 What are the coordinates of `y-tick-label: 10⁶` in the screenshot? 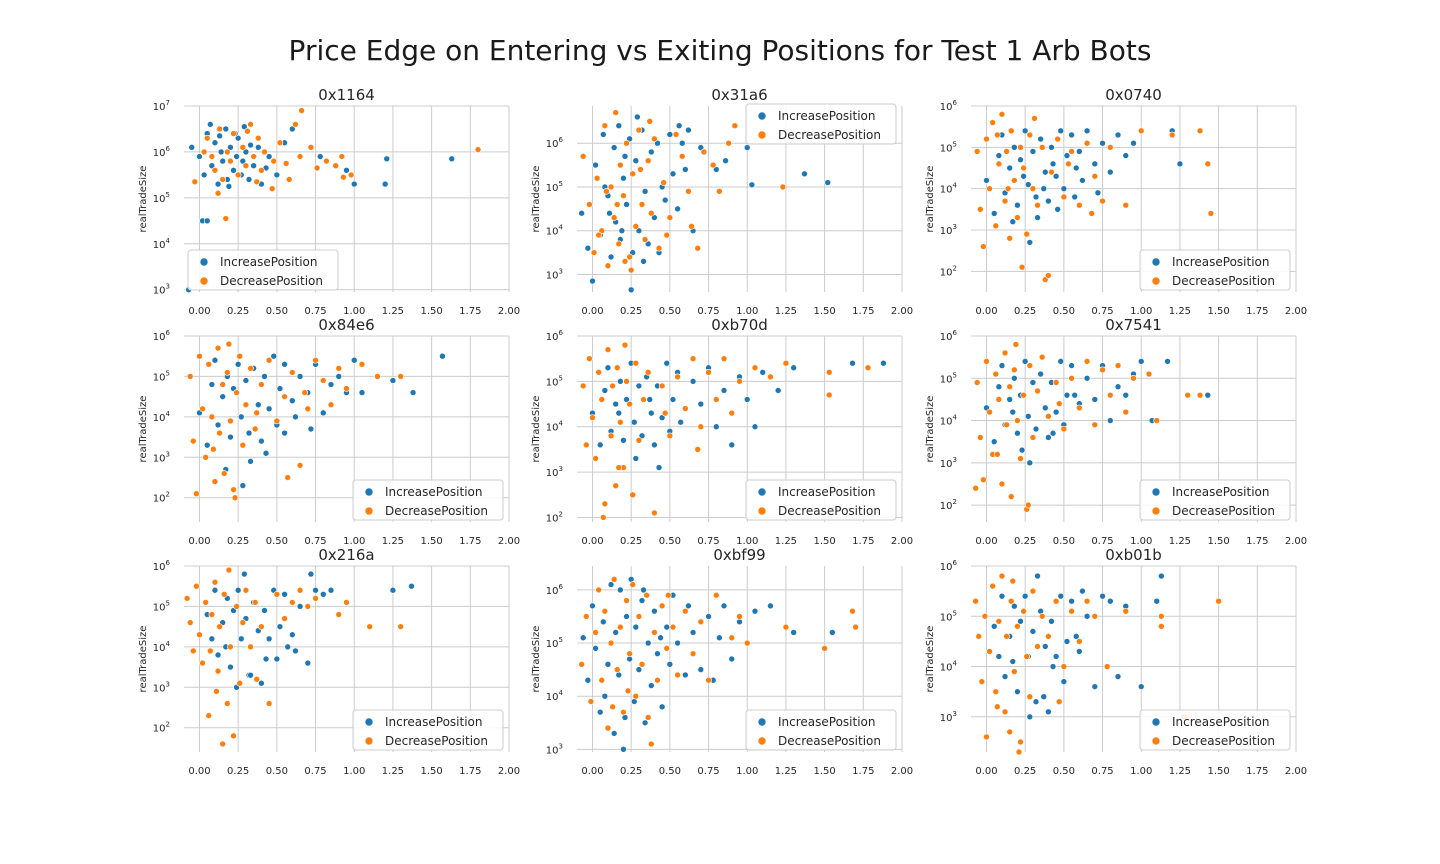 It's located at (162, 566).